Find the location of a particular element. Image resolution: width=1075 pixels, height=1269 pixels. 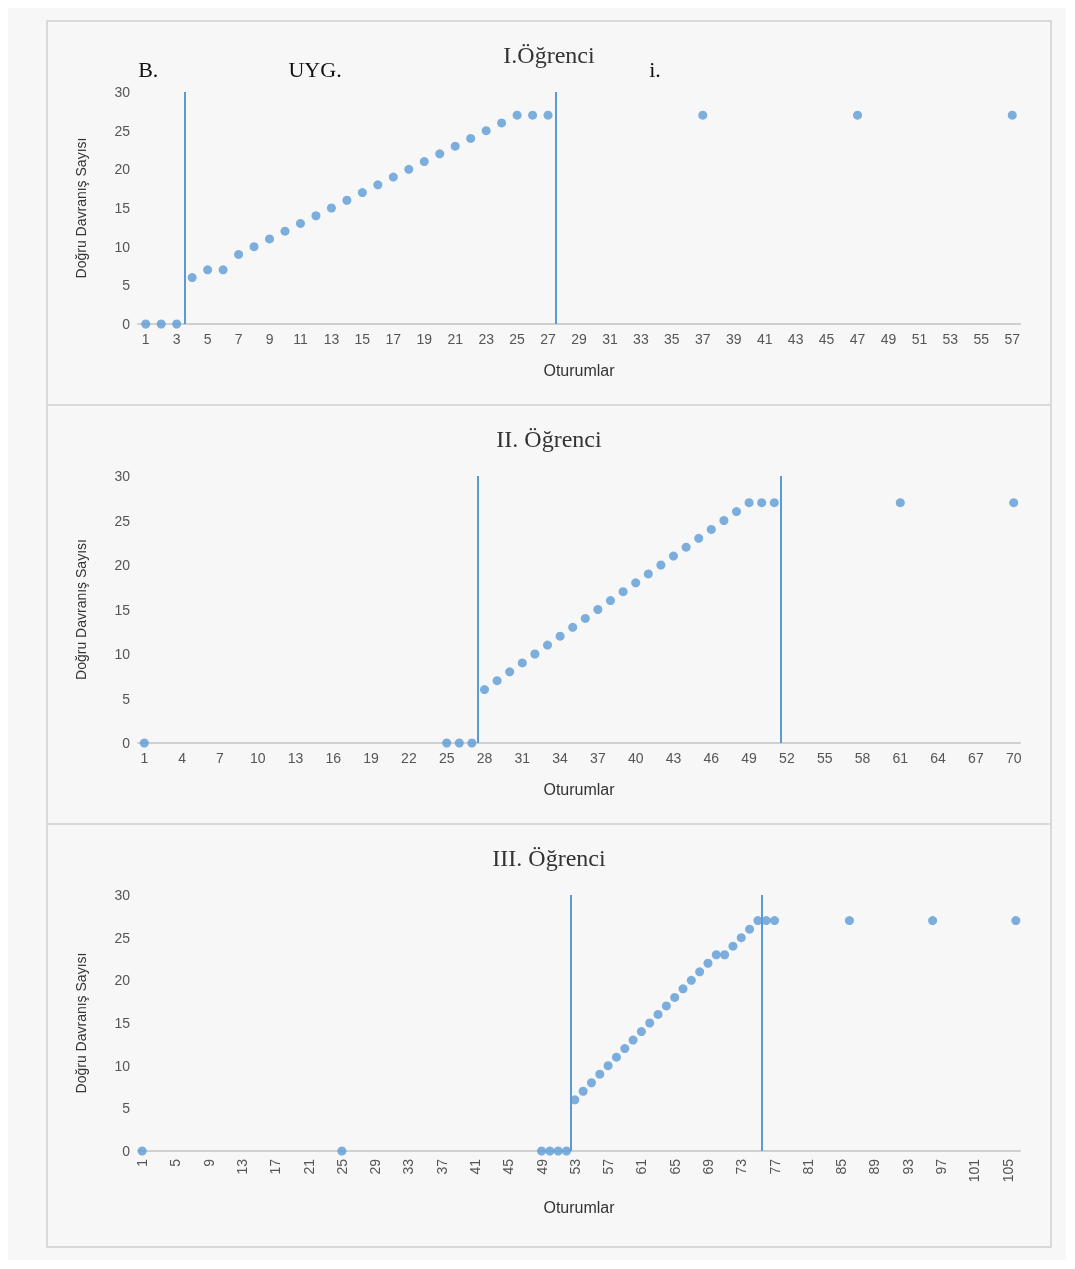

x-tick-label: 101 is located at coordinates (974, 1170).